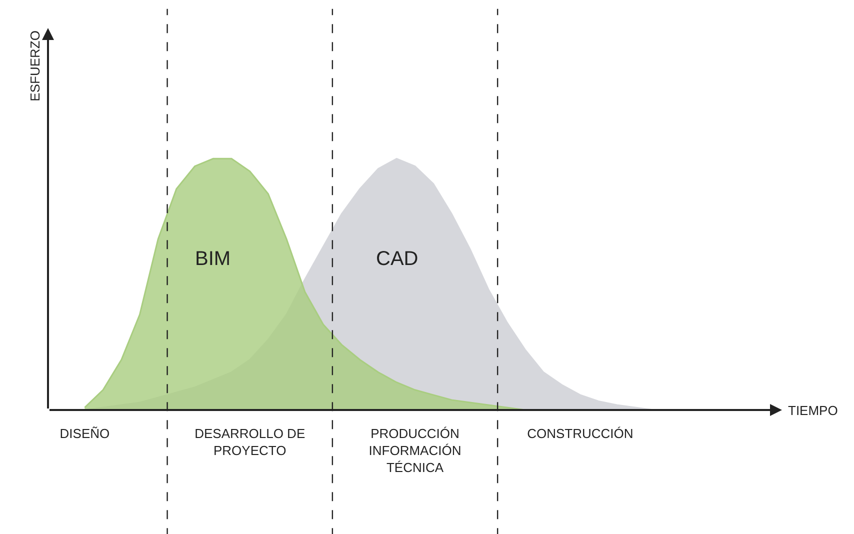  What do you see at coordinates (580, 433) in the screenshot?
I see `x-tick-label: CONSTRUCCIÓN` at bounding box center [580, 433].